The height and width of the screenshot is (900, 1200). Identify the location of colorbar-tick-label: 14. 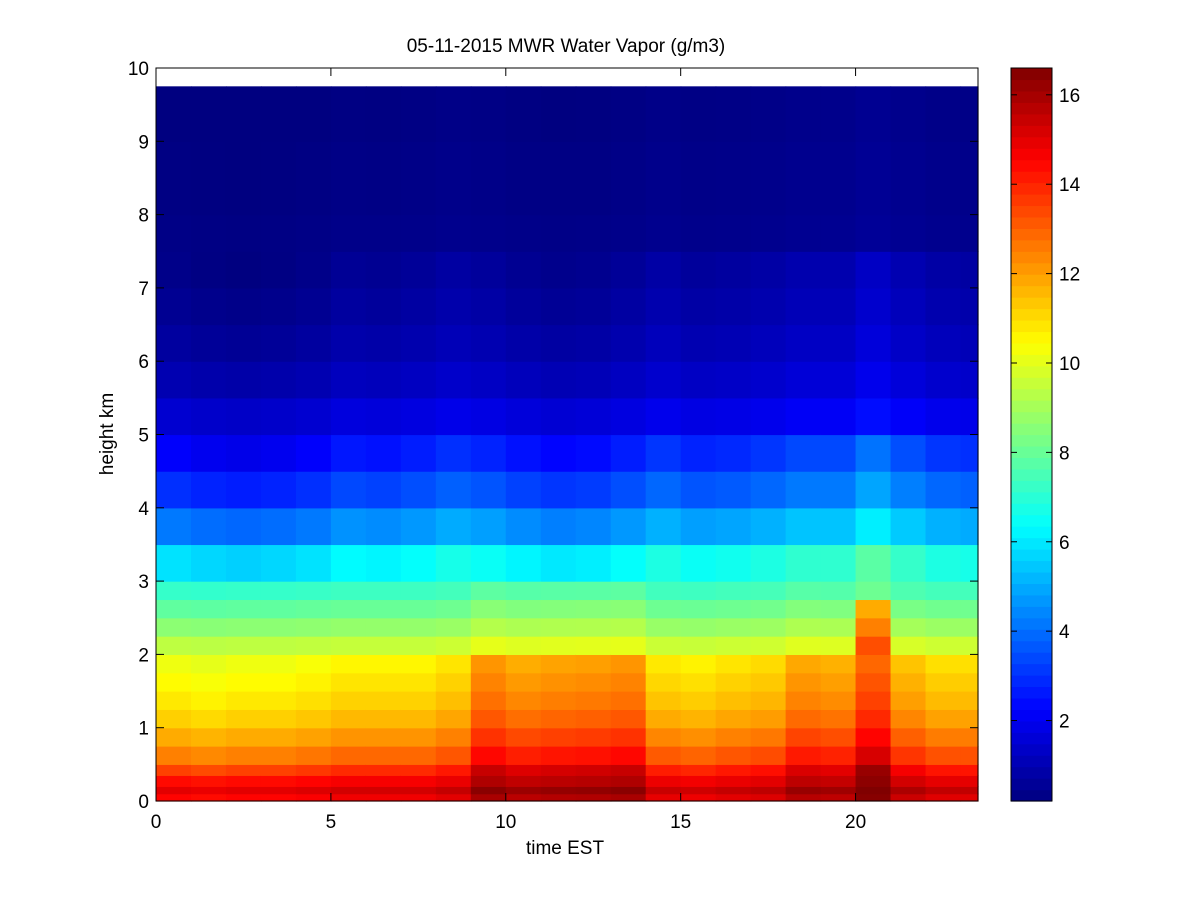
(1070, 185).